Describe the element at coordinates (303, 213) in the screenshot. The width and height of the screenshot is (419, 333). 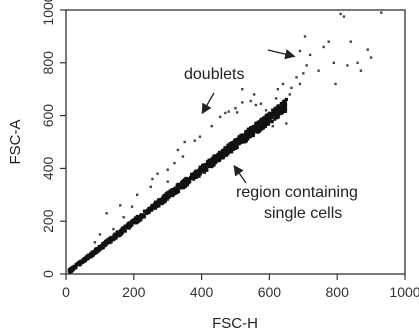
I see `annotation-single-cells-line2: single cells` at that location.